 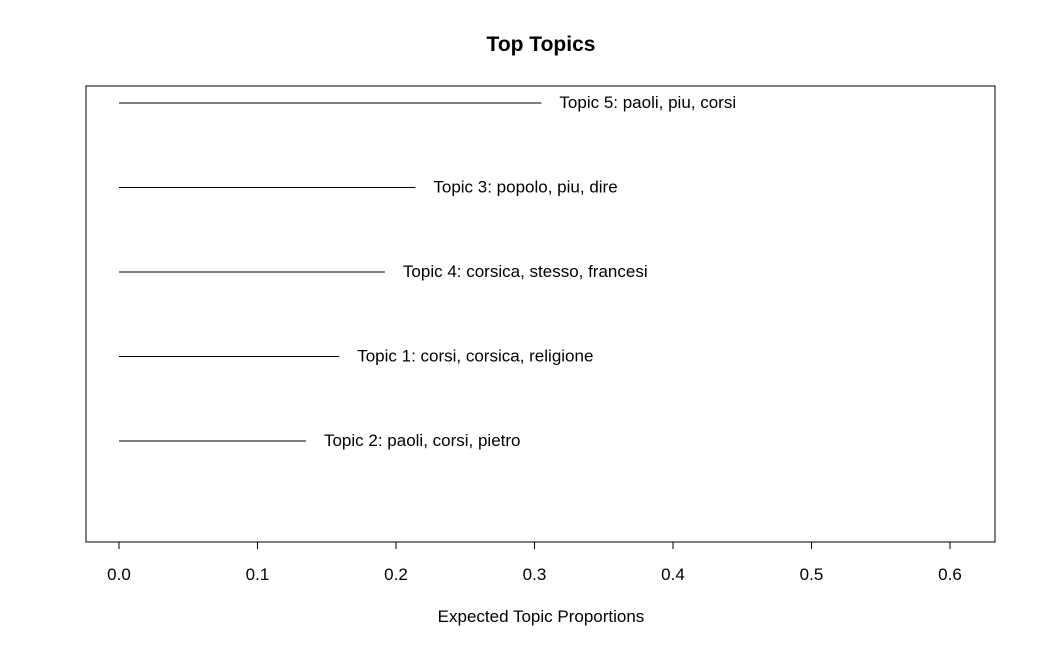 I want to click on bar-label: Topic 1: corsi, corsica, religione, so click(x=475, y=356).